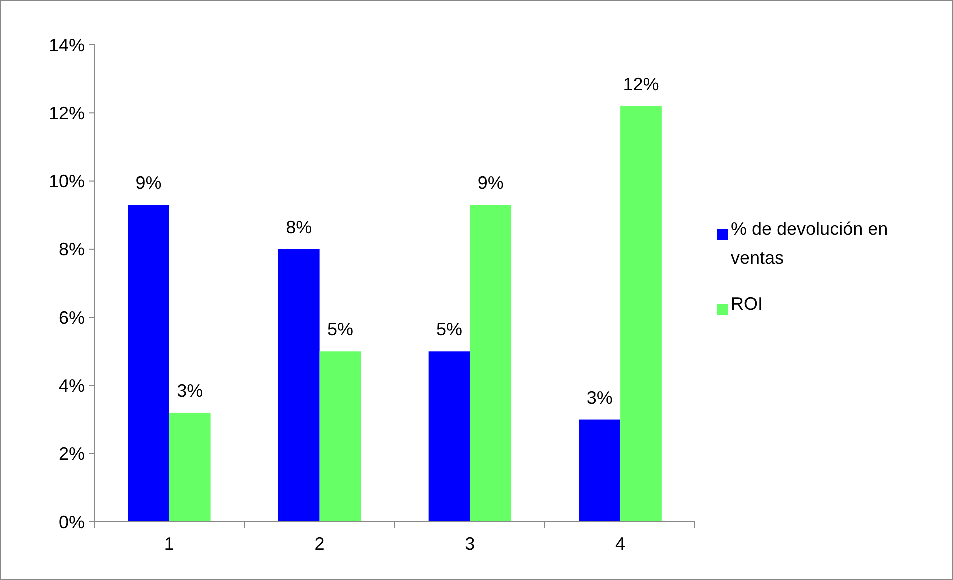  Describe the element at coordinates (470, 544) in the screenshot. I see `x-tick-label: 3` at that location.